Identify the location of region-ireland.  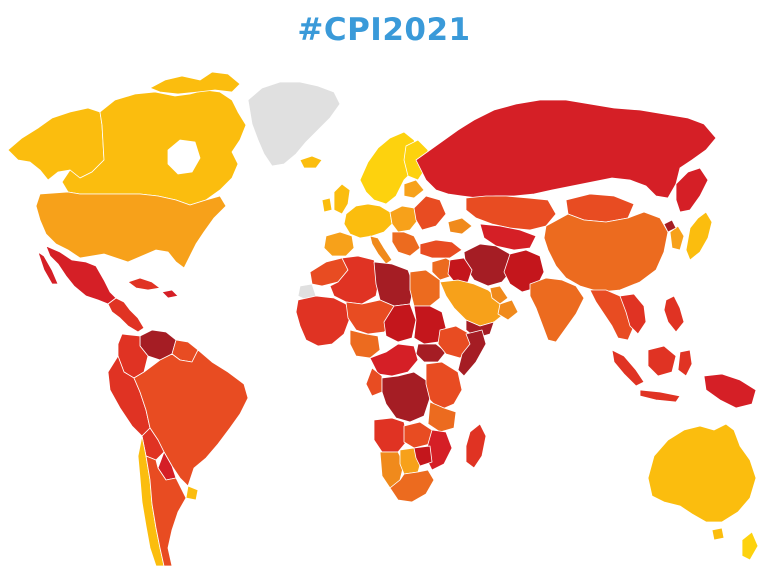
(327, 205).